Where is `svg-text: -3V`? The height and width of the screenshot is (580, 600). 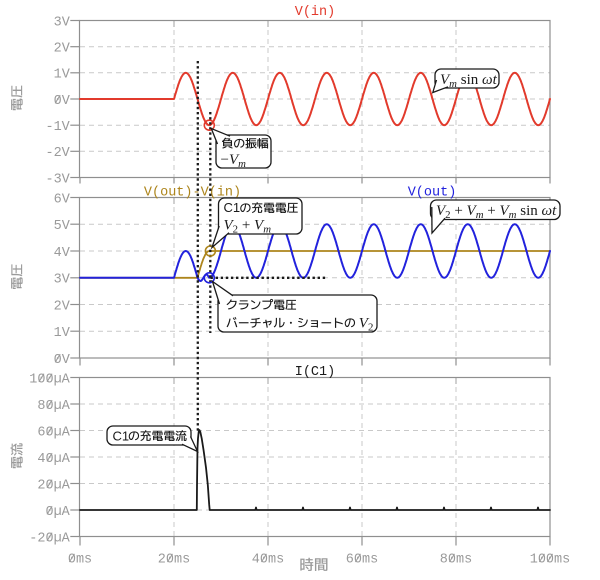 svg-text: -3V is located at coordinates (57, 179).